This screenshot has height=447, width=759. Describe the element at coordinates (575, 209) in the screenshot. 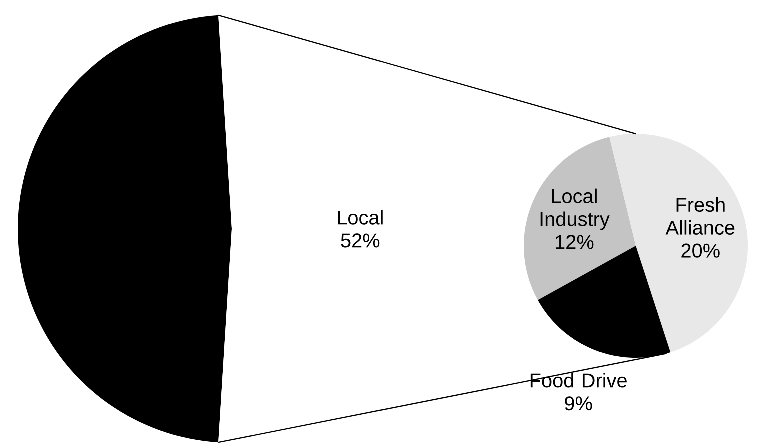

I see `slice-label: Local Industry` at that location.